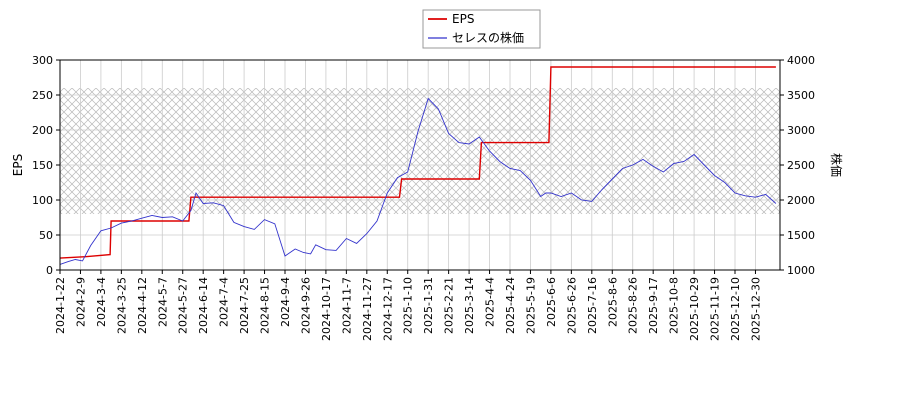 The height and width of the screenshot is (404, 900). I want to click on x-tick-label: 2024-5-7, so click(162, 302).